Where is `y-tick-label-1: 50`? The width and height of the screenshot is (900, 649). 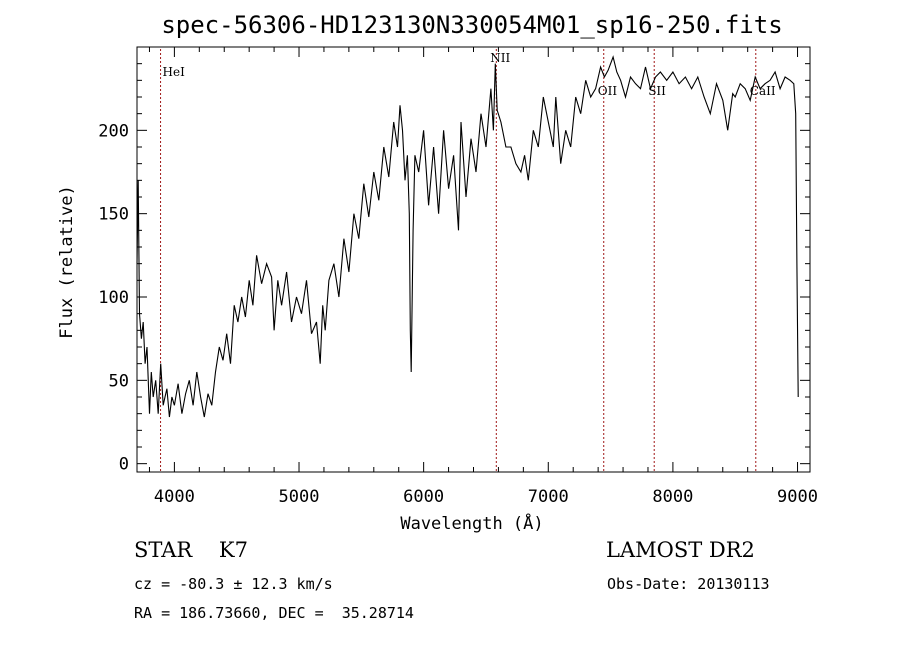 y-tick-label-1: 50 is located at coordinates (119, 381).